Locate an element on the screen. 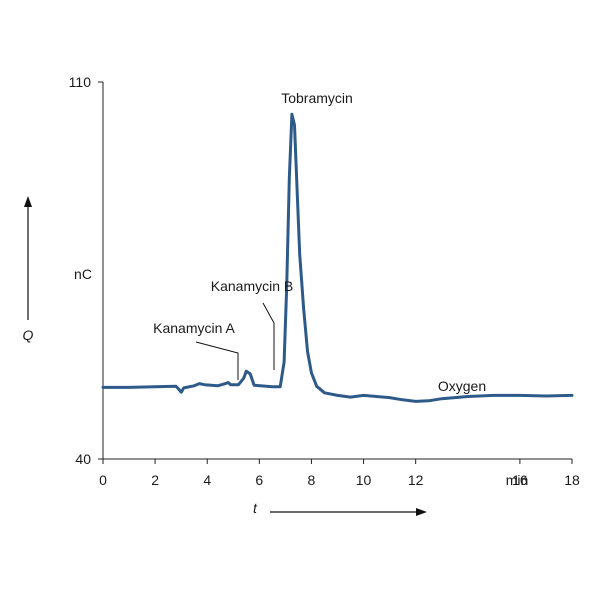  x-ticks: 0 2 4 6 8 10 12 16 18 is located at coordinates (339, 473).